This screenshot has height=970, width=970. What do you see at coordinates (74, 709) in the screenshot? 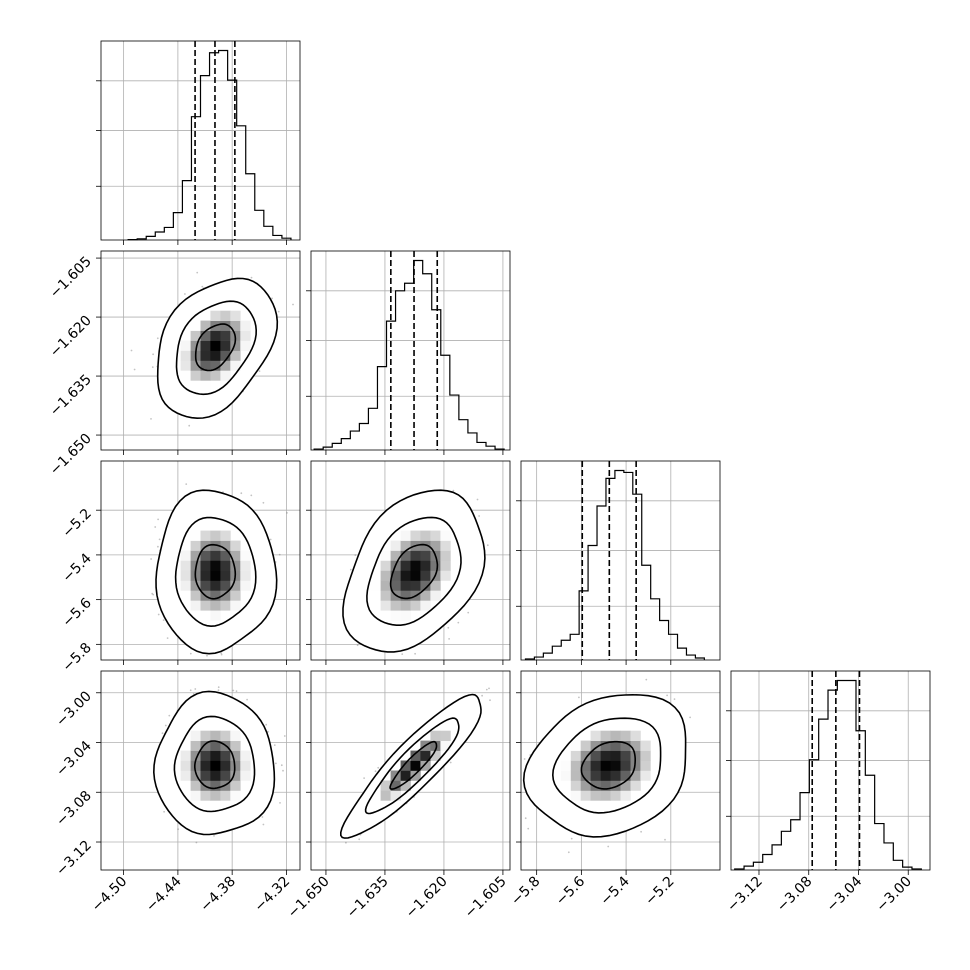
I see `y-tick-label: −3.00` at bounding box center [74, 709].